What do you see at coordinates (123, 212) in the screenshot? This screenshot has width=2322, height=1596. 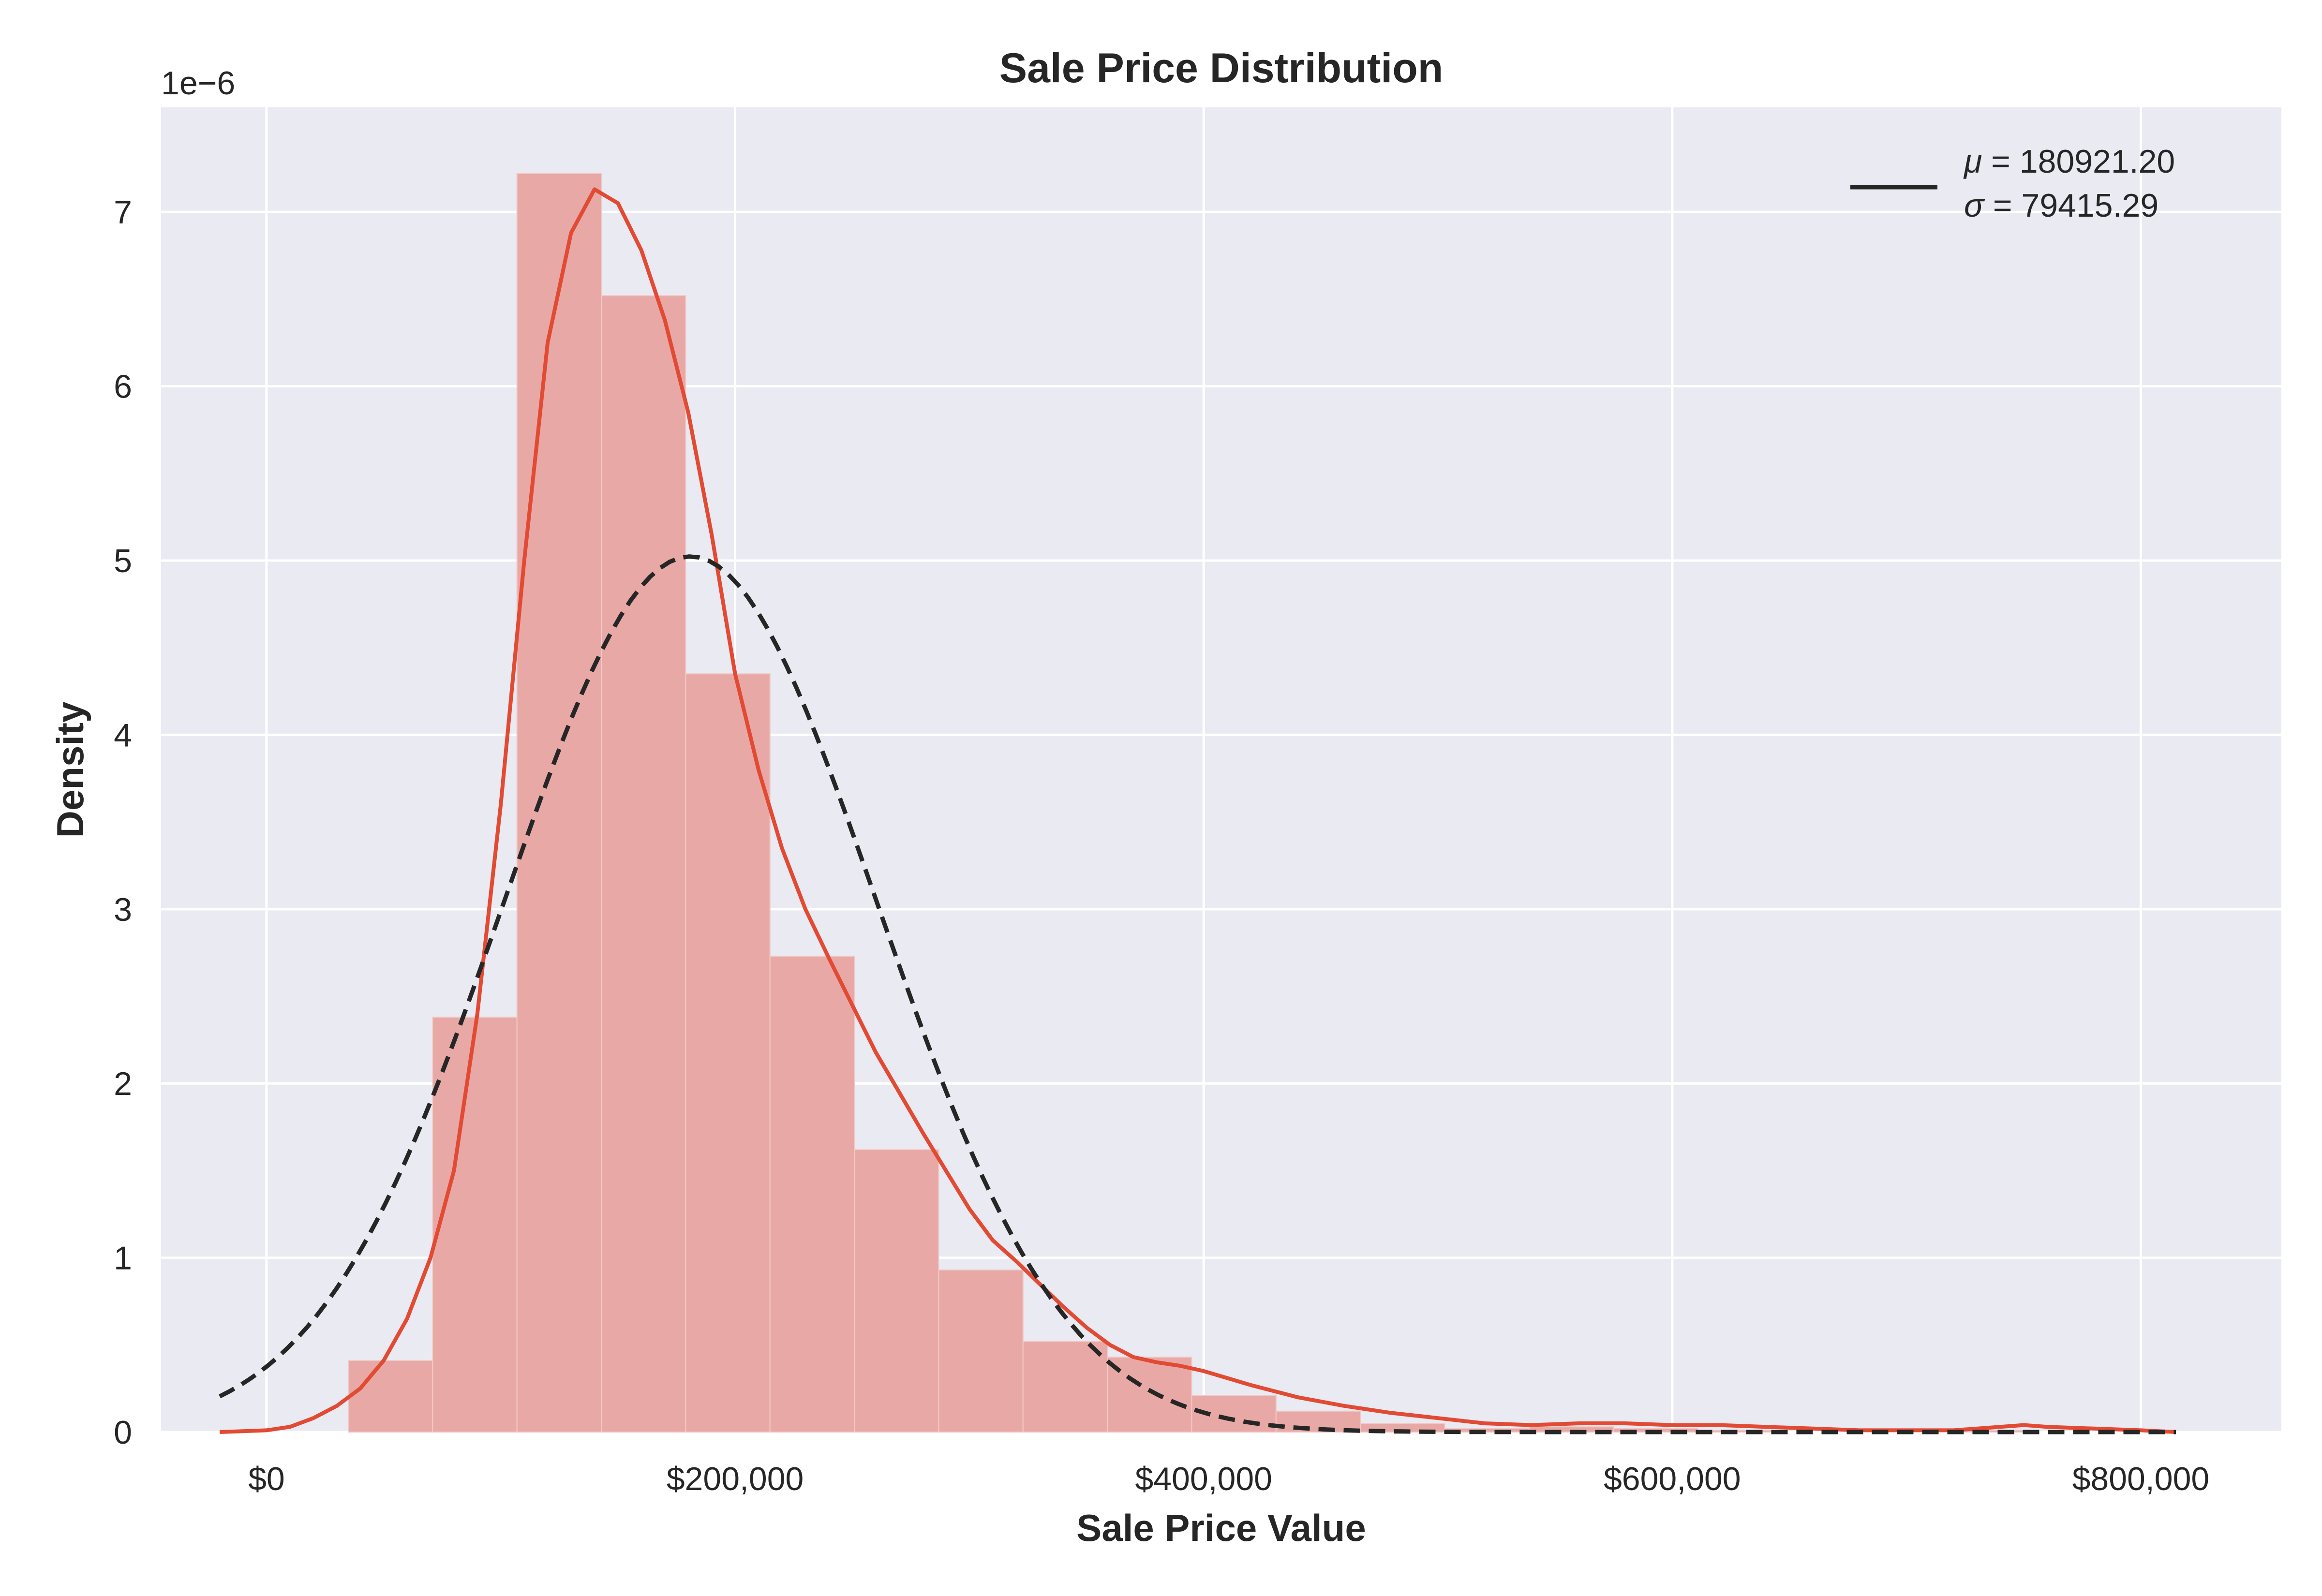 I see `y-tick-label: 7` at bounding box center [123, 212].